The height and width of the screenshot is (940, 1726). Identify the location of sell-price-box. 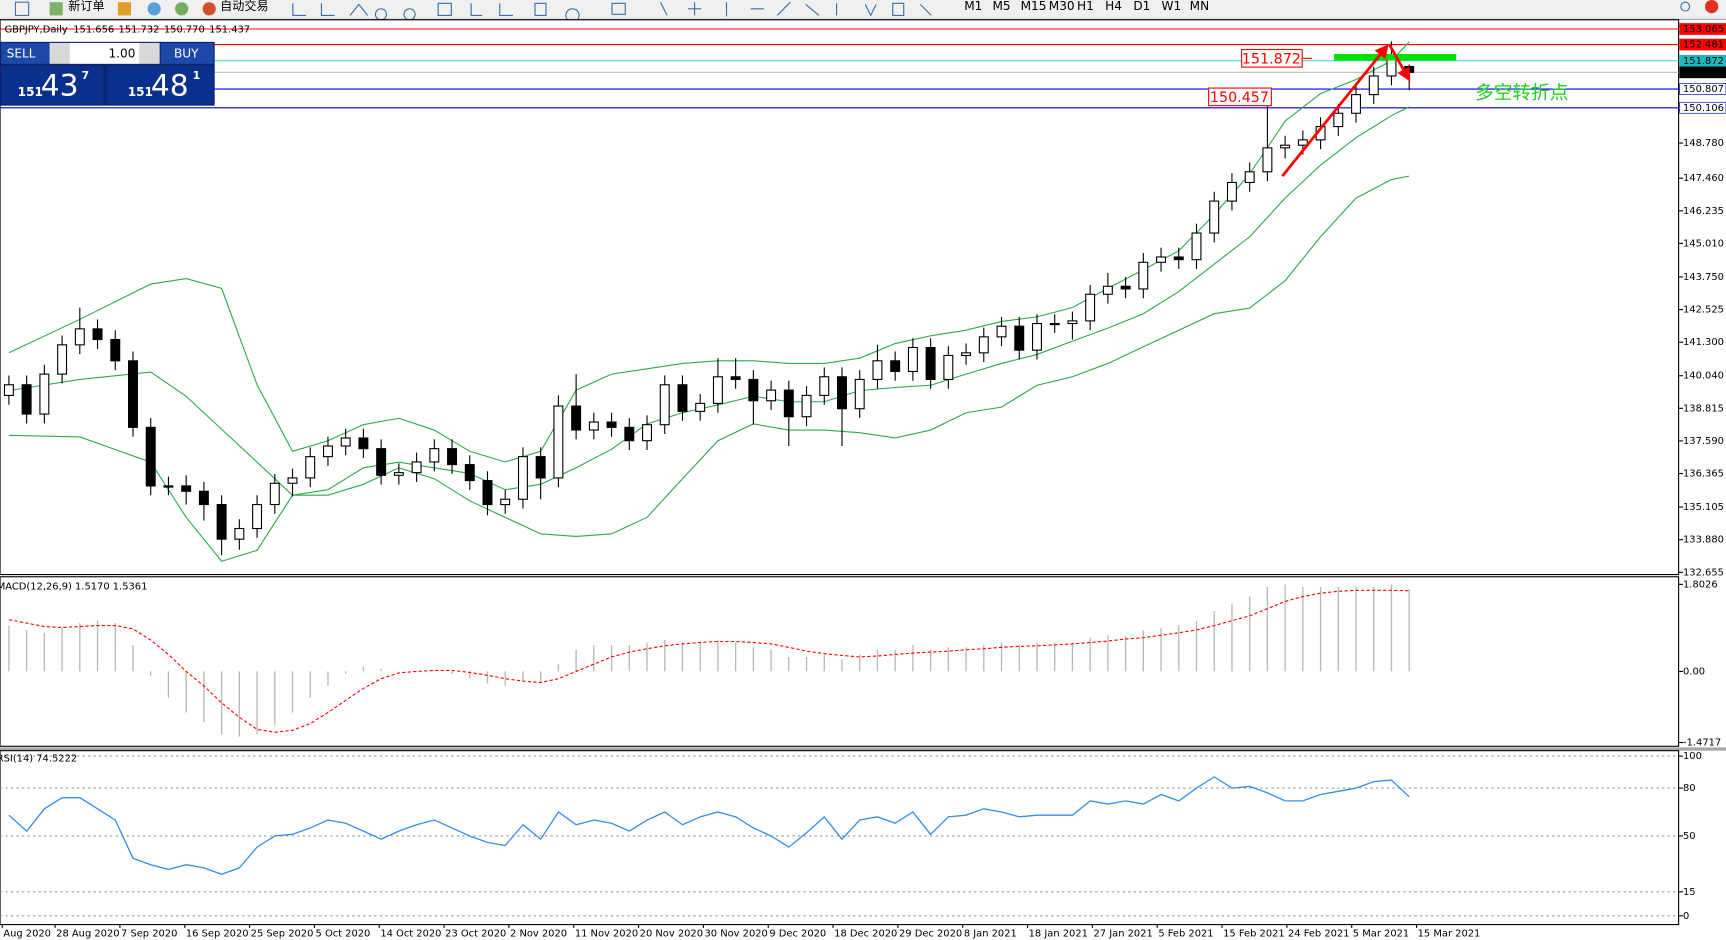
(52, 85).